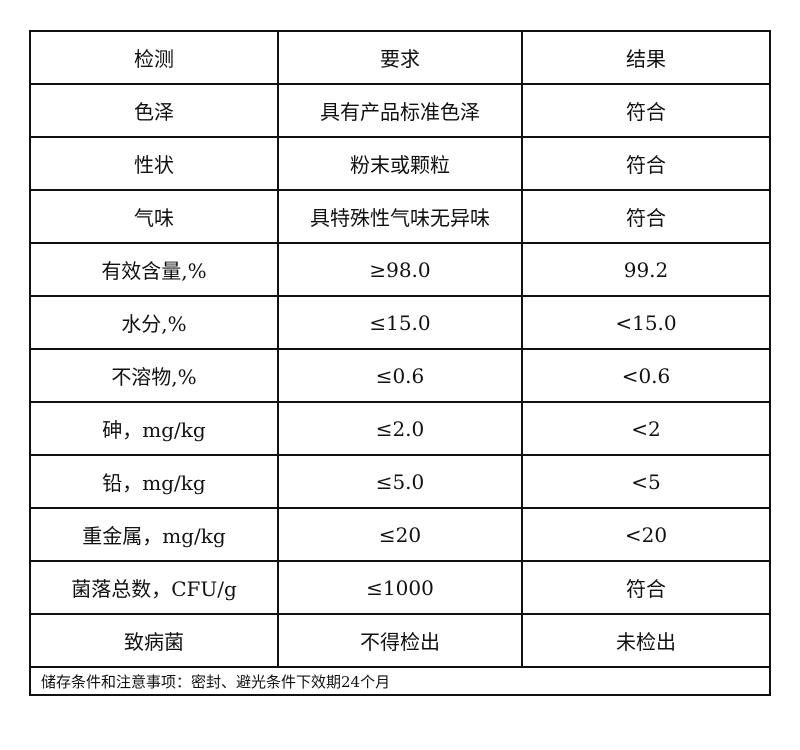 Image resolution: width=800 pixels, height=750 pixels. I want to click on header-row: 检测 要求 结果, so click(400, 57).